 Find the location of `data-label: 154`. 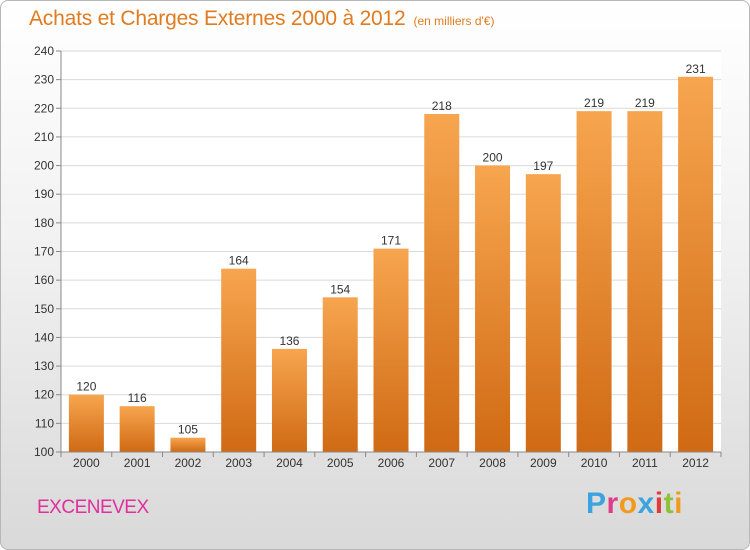

data-label: 154 is located at coordinates (340, 289).